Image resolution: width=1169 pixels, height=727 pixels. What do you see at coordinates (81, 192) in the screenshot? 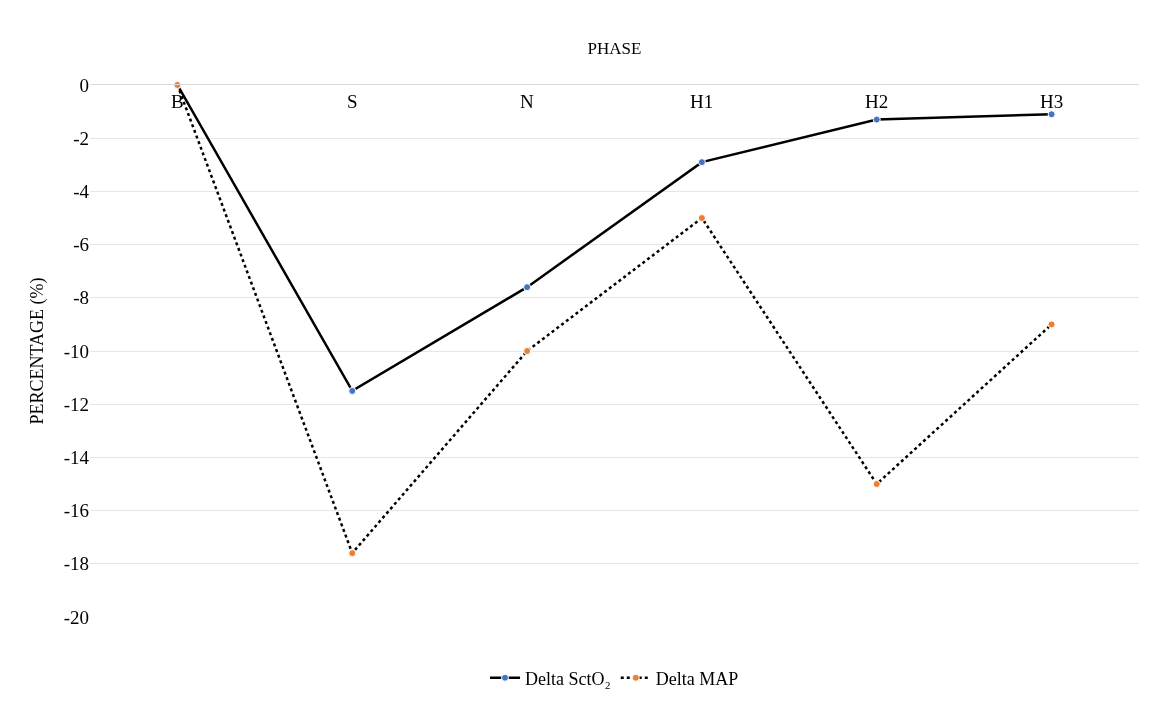
I see `y-tick-label: -4` at bounding box center [81, 192].